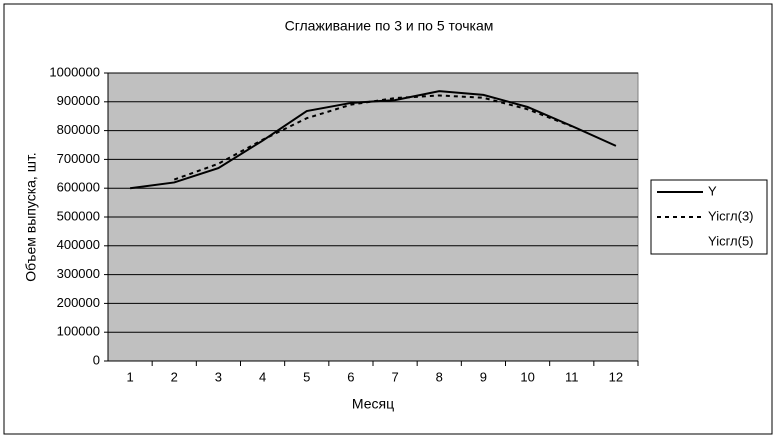 The height and width of the screenshot is (439, 778). I want to click on y-axis-label: Объем выпуска, шт., so click(31, 216).